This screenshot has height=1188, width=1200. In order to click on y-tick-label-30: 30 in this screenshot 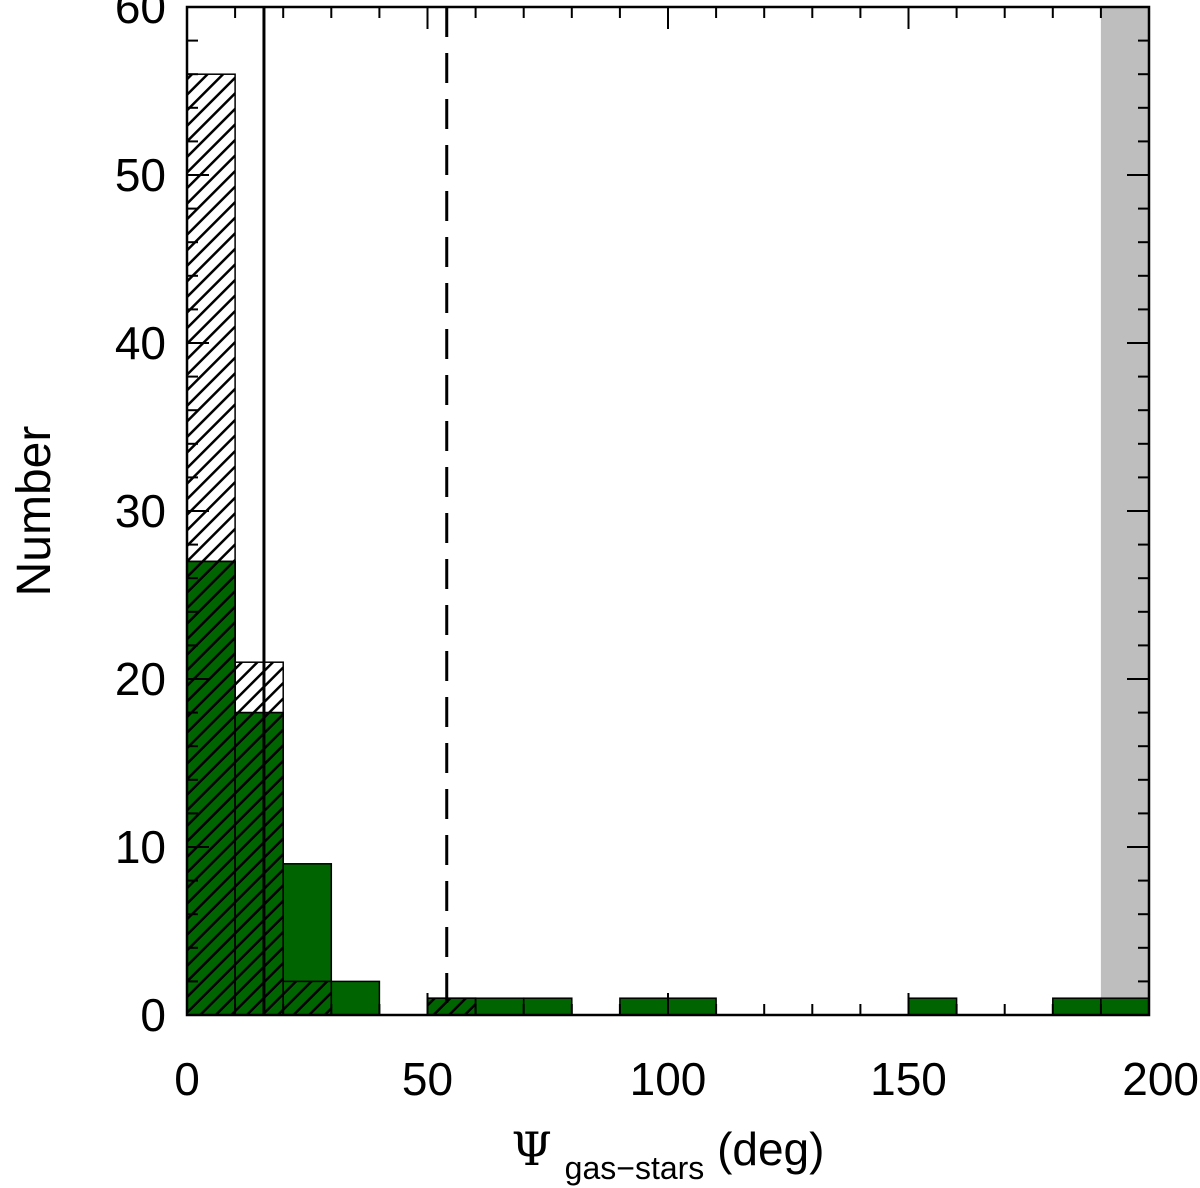, I will do `click(140, 511)`.